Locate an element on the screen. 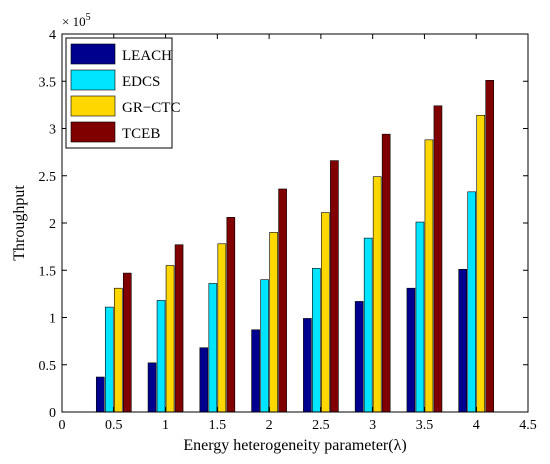 This screenshot has width=550, height=464. x-tick-label: 2 is located at coordinates (269, 425).